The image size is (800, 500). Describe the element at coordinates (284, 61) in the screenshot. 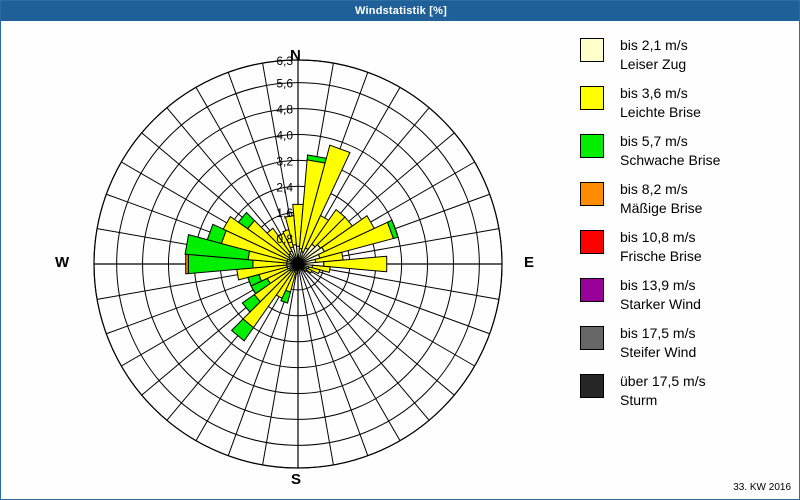

I see `radial-tick-label: 6,3` at that location.